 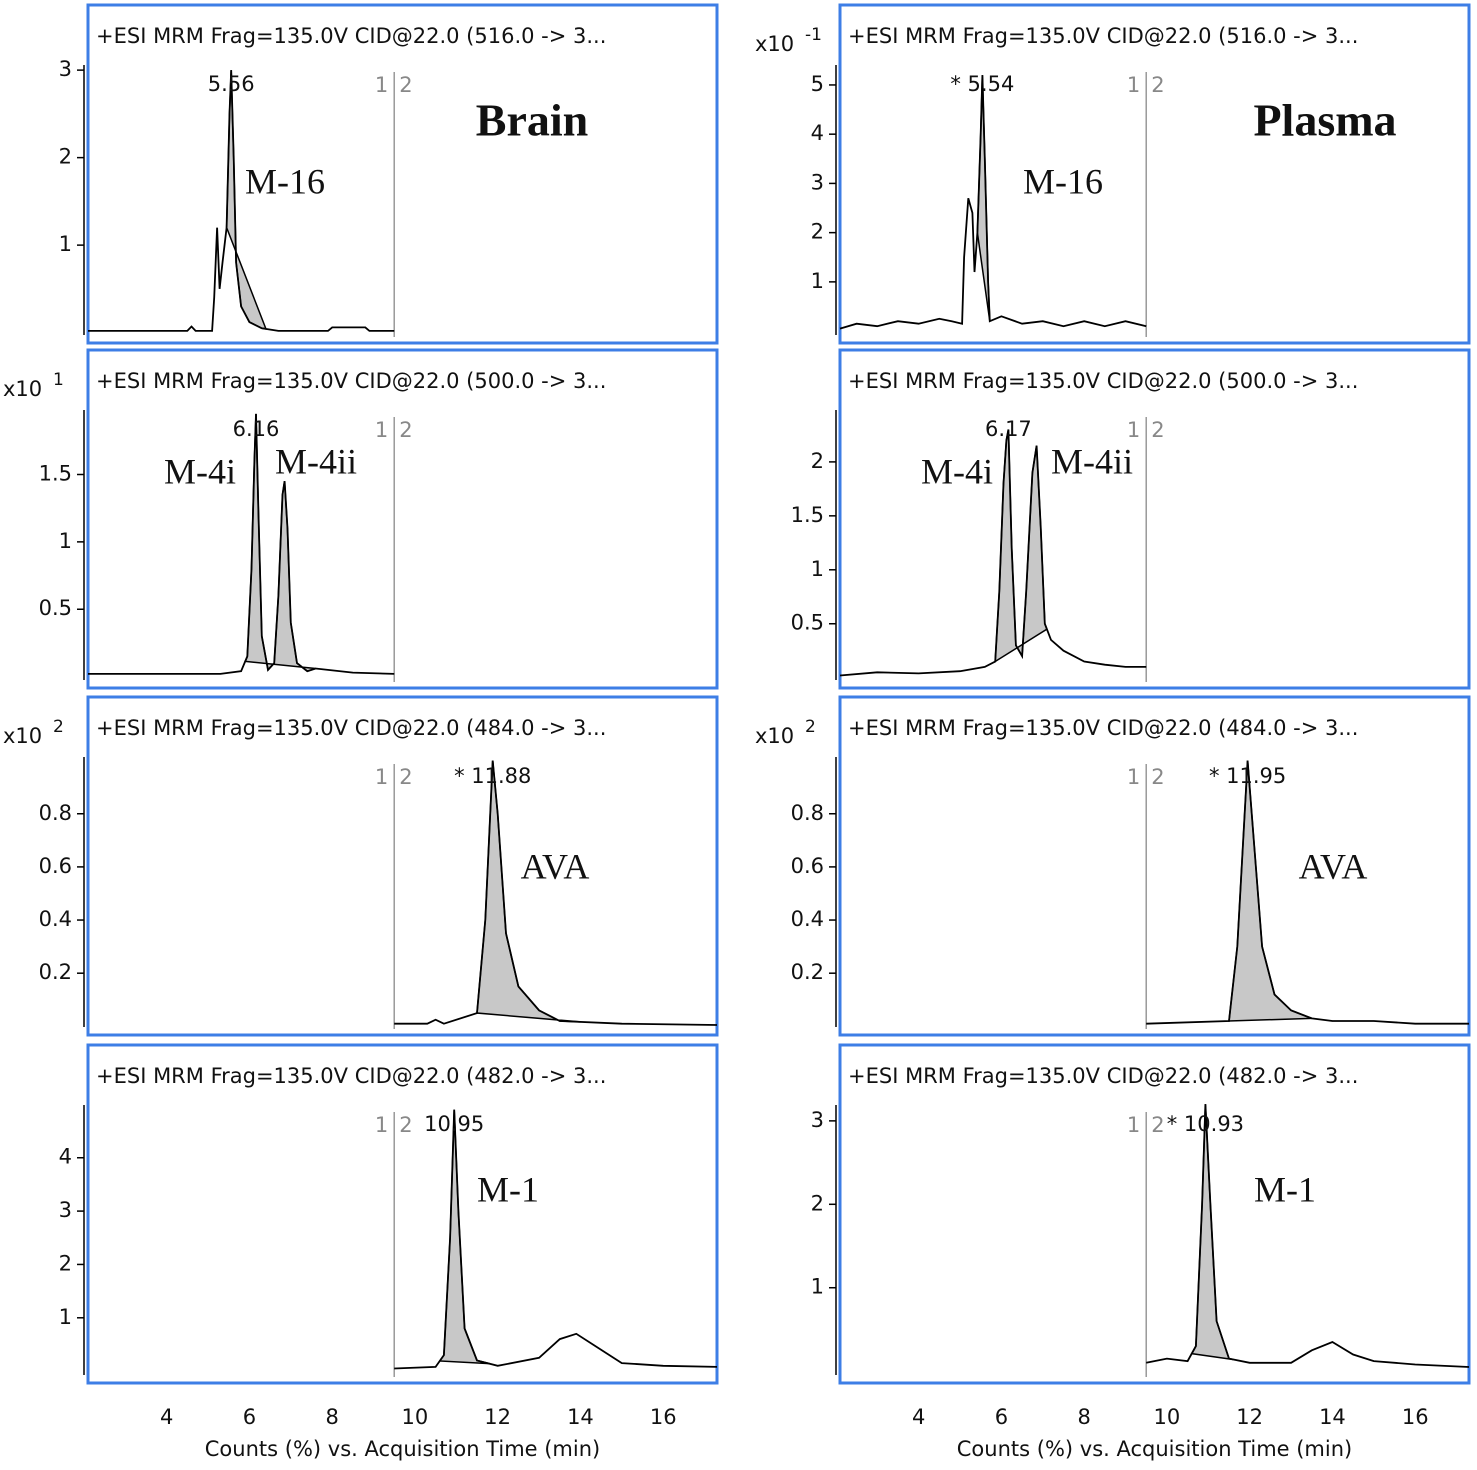 What do you see at coordinates (807, 623) in the screenshot?
I see `y-tick-label: 0.5` at bounding box center [807, 623].